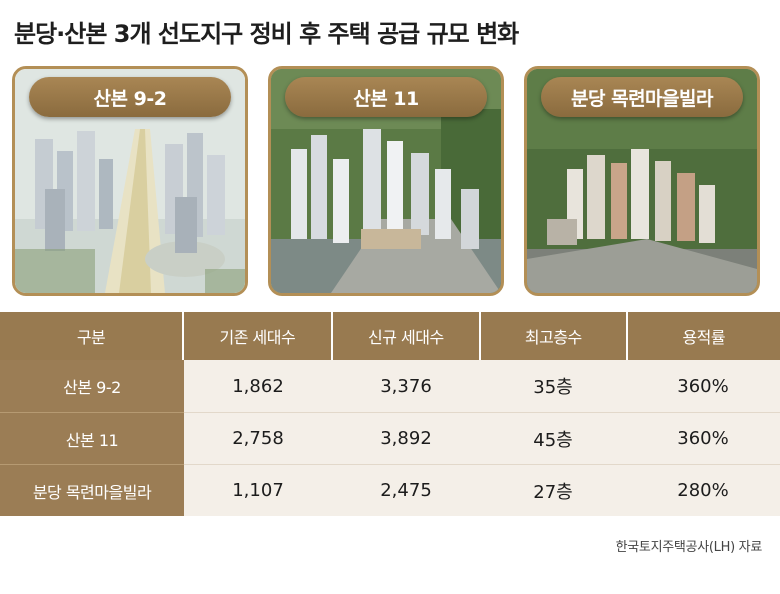 The height and width of the screenshot is (594, 780). Describe the element at coordinates (130, 181) in the screenshot. I see `image-card-sanbon-9-2: 산본 9-2` at that location.